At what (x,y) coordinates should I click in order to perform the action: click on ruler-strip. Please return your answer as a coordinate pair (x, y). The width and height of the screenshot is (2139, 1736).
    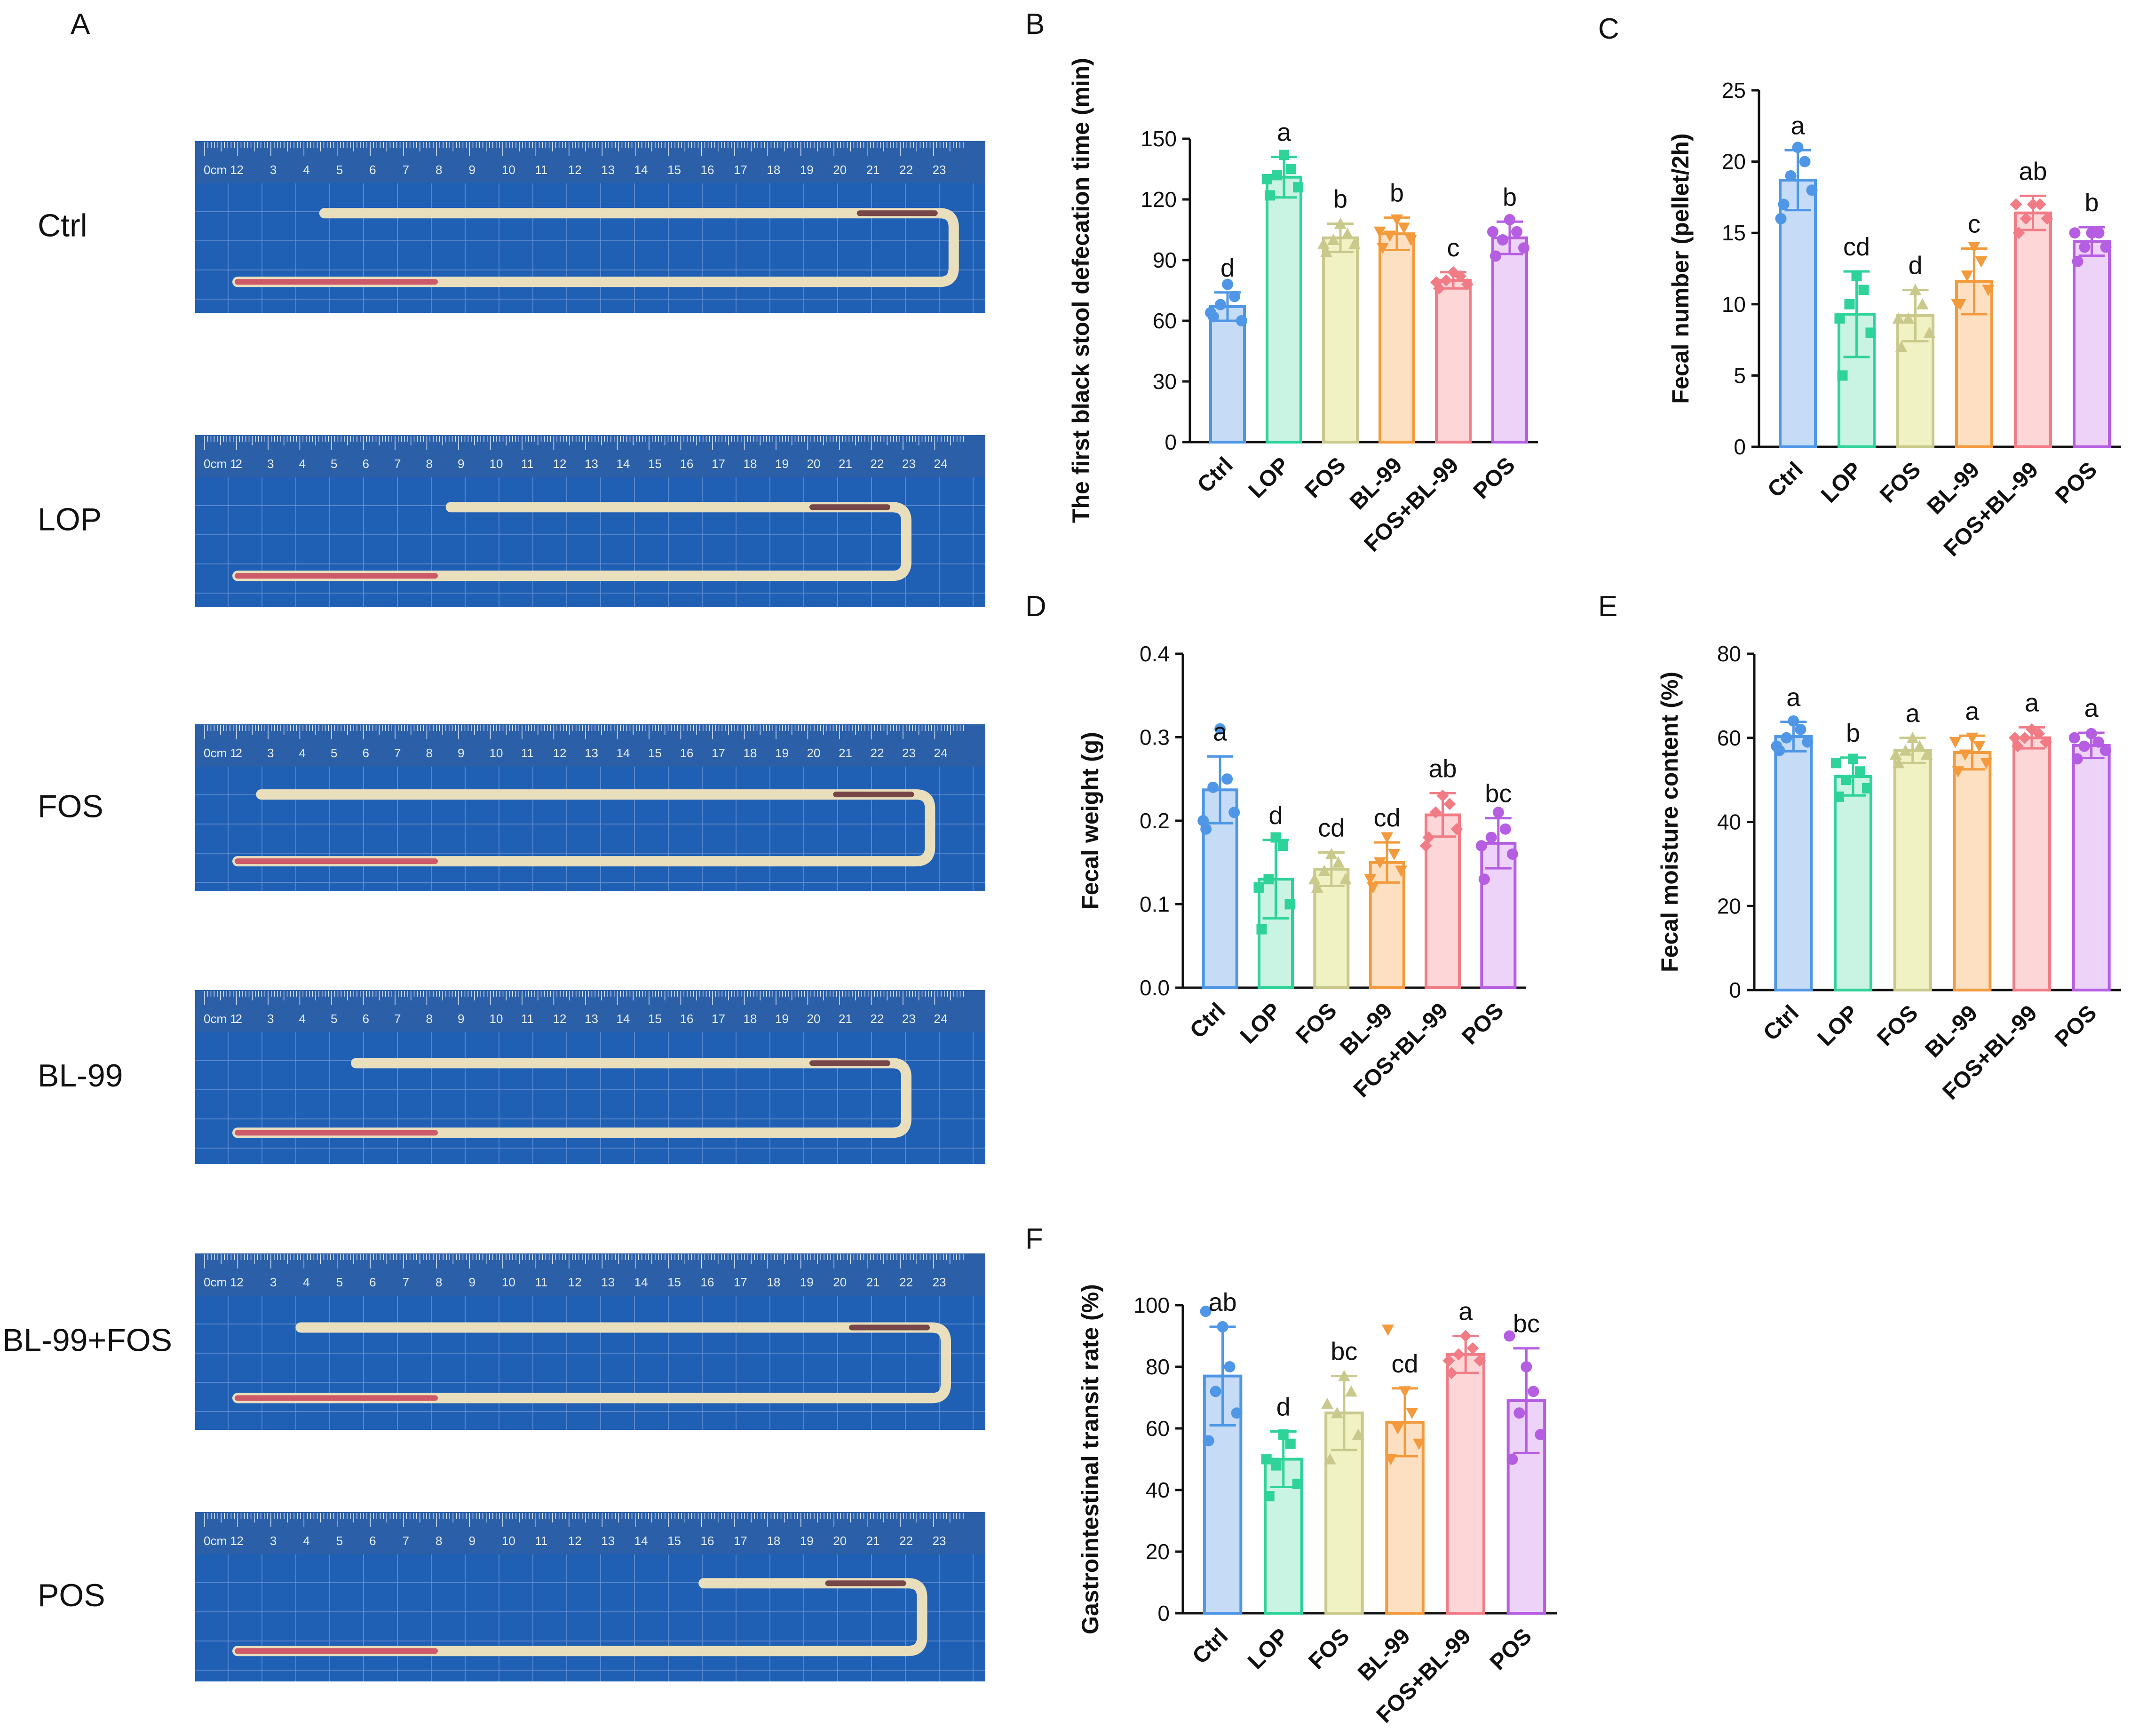
    Looking at the image, I should click on (590, 745).